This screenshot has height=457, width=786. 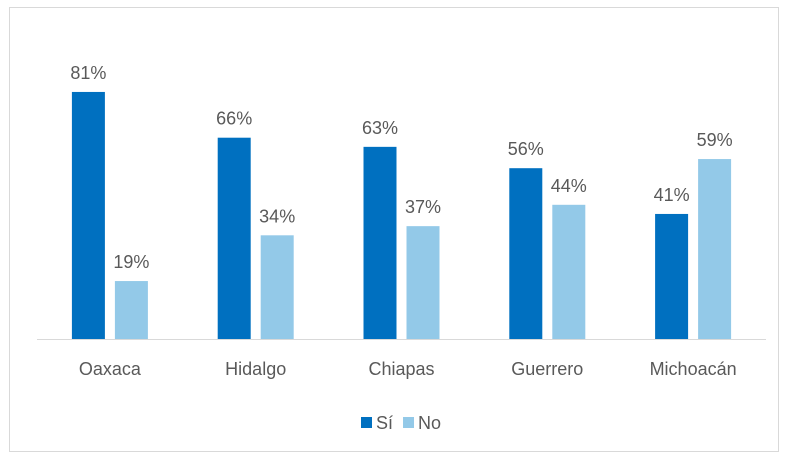 What do you see at coordinates (255, 369) in the screenshot?
I see `category-label: Hidalgo` at bounding box center [255, 369].